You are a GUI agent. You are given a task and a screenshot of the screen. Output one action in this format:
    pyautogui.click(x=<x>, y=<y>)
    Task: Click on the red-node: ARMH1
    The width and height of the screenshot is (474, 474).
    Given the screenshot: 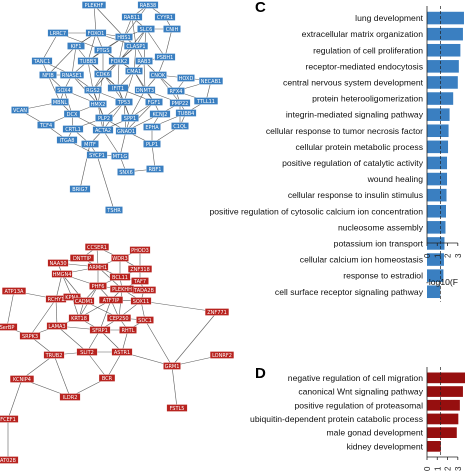 What is the action you would take?
    pyautogui.click(x=98, y=267)
    